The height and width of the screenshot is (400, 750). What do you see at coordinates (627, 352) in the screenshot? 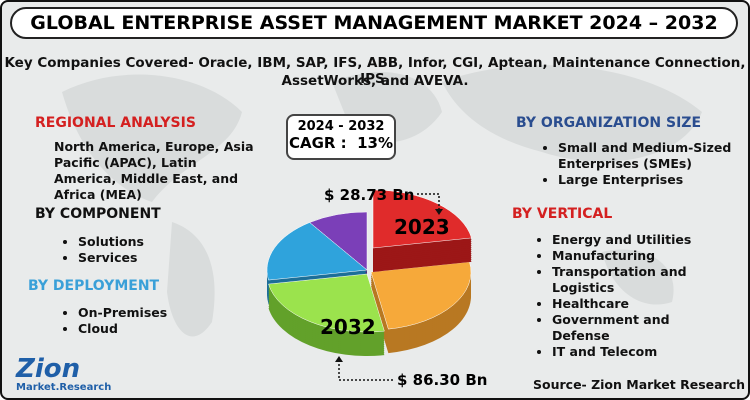
I see `list-item: IT and Telecom` at bounding box center [627, 352].